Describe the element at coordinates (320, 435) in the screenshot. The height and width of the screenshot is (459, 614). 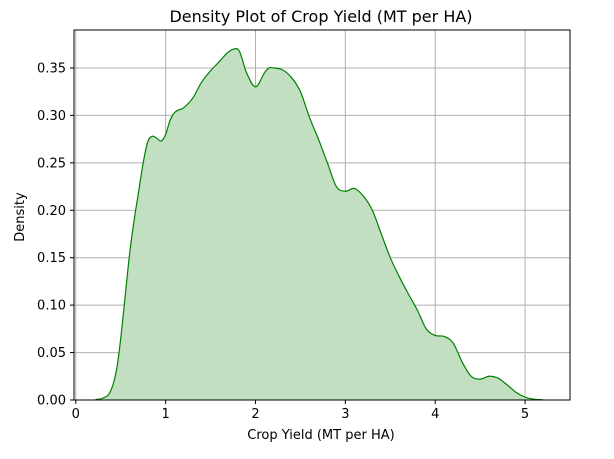
I see `x-axis-label: Crop Yield (MT per HA)` at that location.